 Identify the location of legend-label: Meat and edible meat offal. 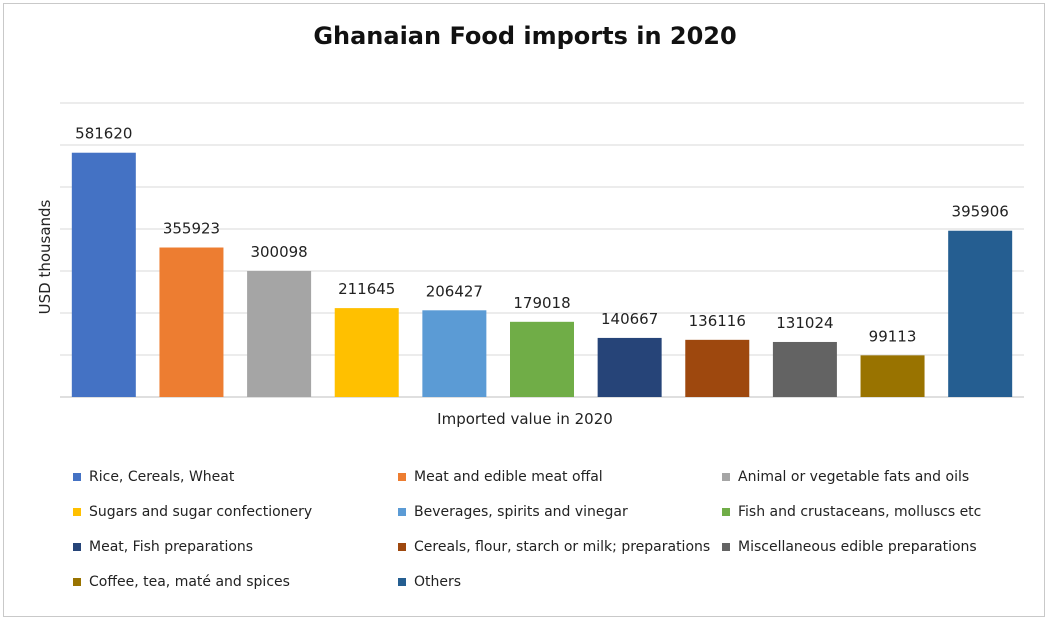
(508, 477).